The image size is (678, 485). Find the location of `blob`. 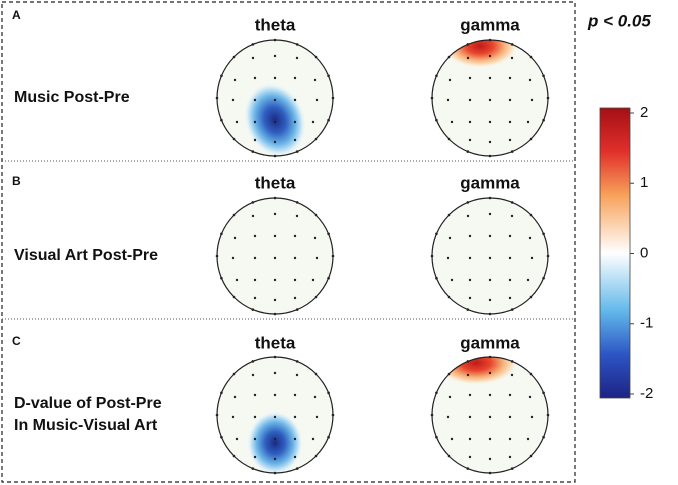

blob is located at coordinates (480, 54).